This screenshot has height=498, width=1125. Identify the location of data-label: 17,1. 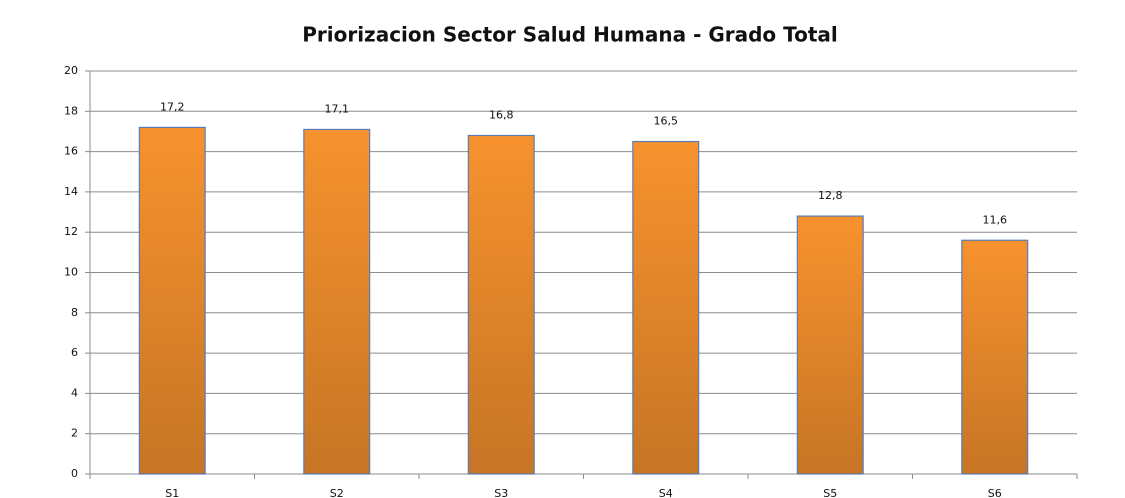
(337, 108).